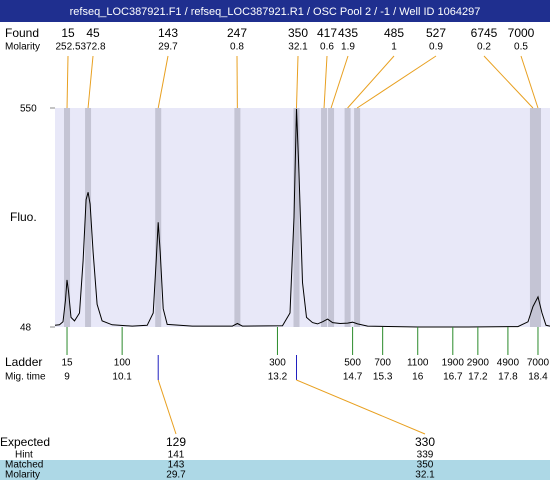 This screenshot has width=550, height=480. I want to click on ladder-time: 16.7, so click(453, 377).